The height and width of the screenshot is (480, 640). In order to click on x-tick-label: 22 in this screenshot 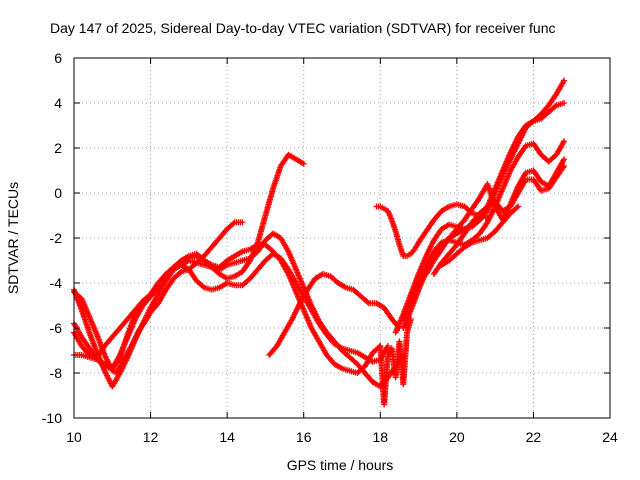, I will do `click(534, 437)`.